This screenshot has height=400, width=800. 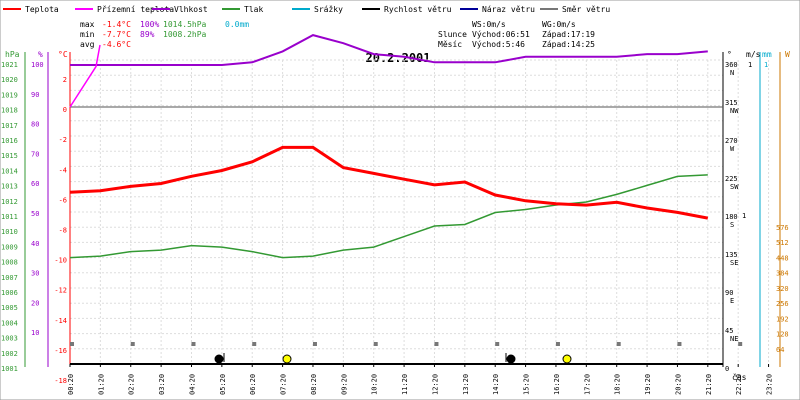 What do you see at coordinates (287, 359) in the screenshot?
I see `sunrise-marker` at bounding box center [287, 359].